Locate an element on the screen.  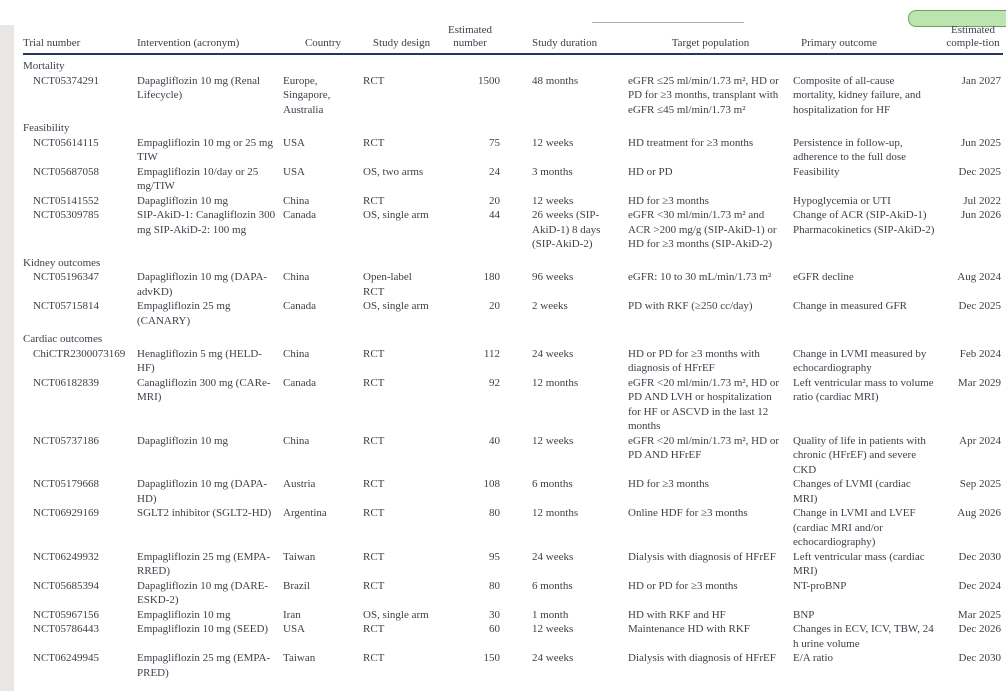
cell-trial-number: NCT05614115 is located at coordinates (66, 142).